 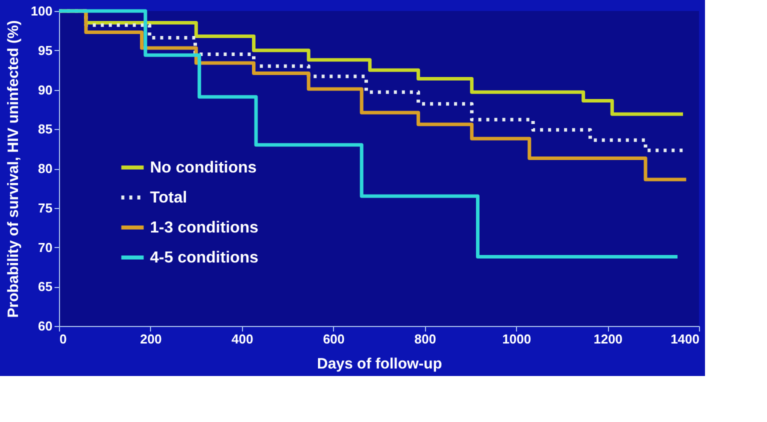 What do you see at coordinates (151, 339) in the screenshot?
I see `x-tick-label: 200` at bounding box center [151, 339].